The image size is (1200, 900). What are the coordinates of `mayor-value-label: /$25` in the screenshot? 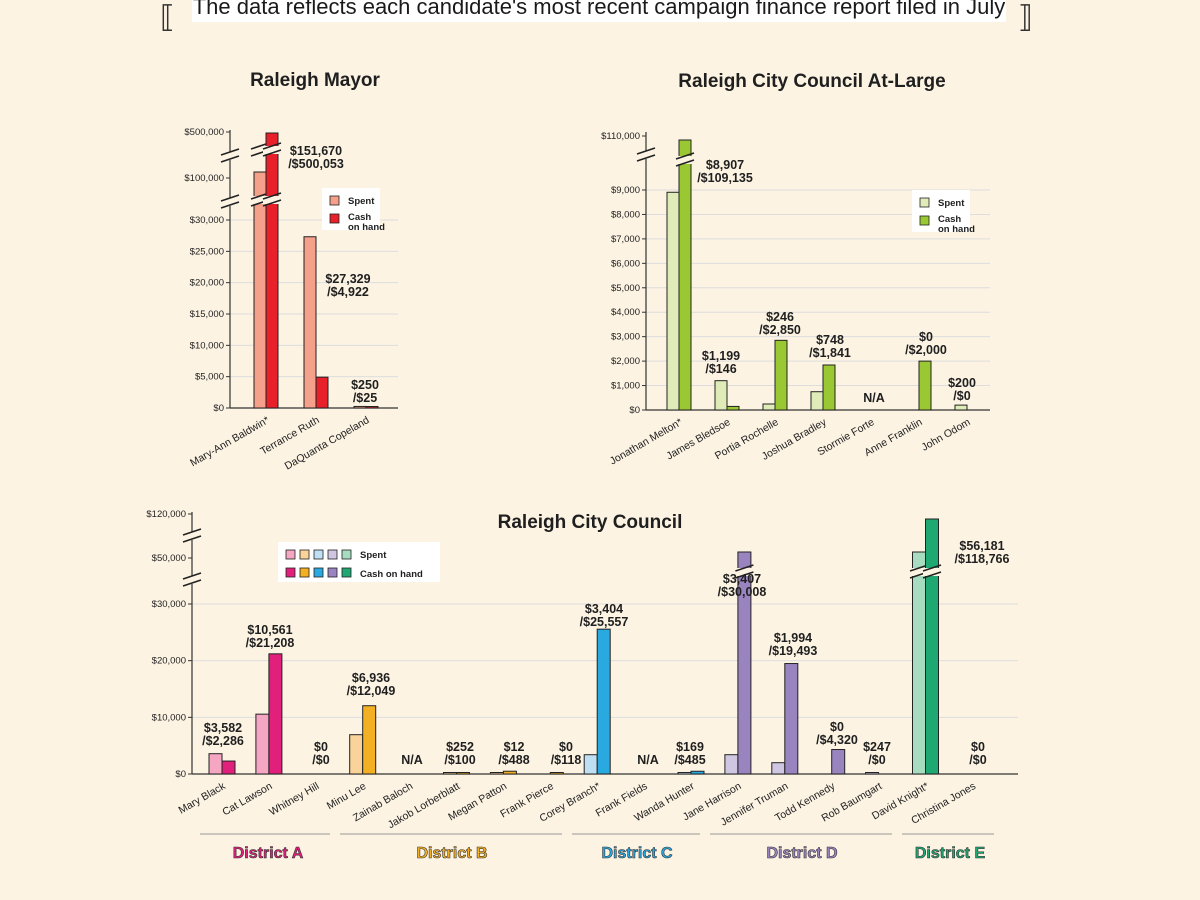 It's located at (365, 398).